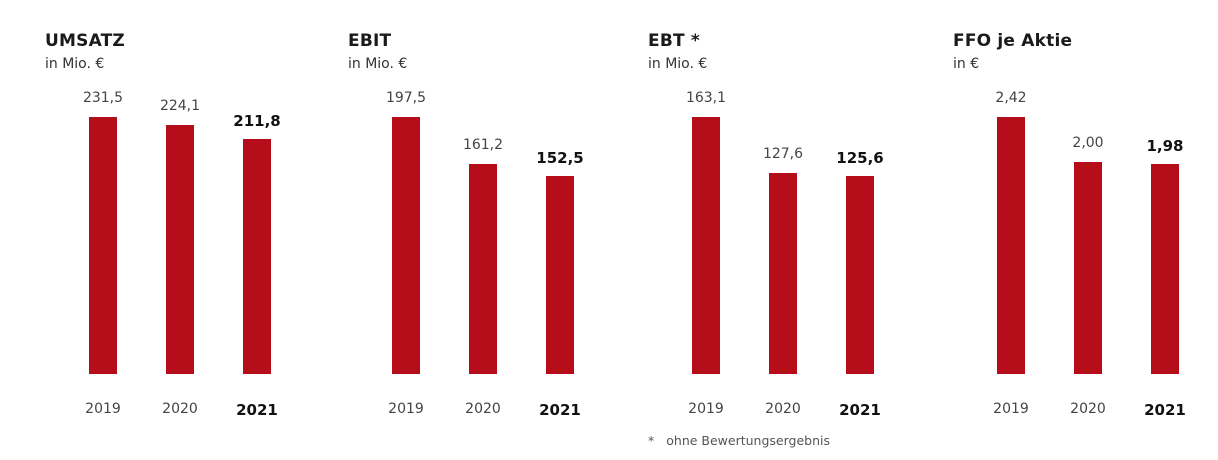  Describe the element at coordinates (1011, 98) in the screenshot. I see `value-label: 2,42` at that location.